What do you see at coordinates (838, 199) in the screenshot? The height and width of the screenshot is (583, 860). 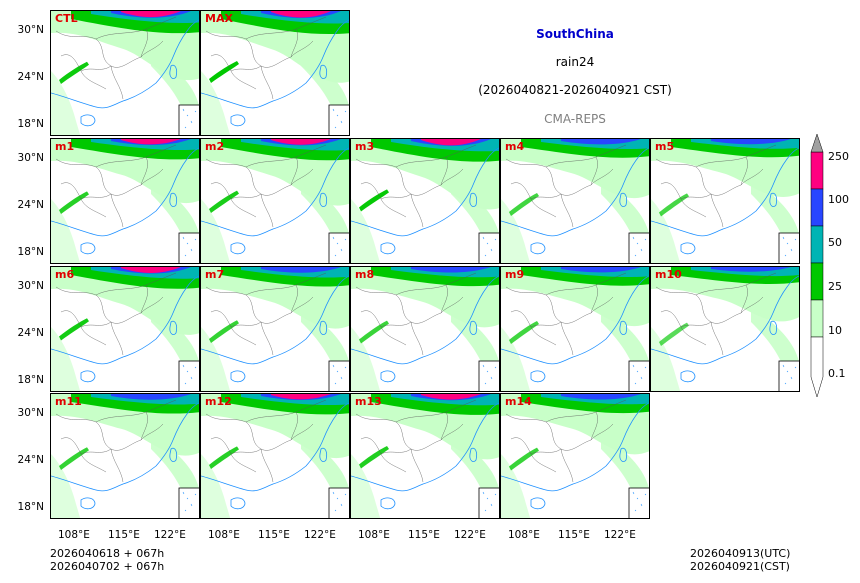 I see `colorbar-tick-label: 100` at bounding box center [838, 199].